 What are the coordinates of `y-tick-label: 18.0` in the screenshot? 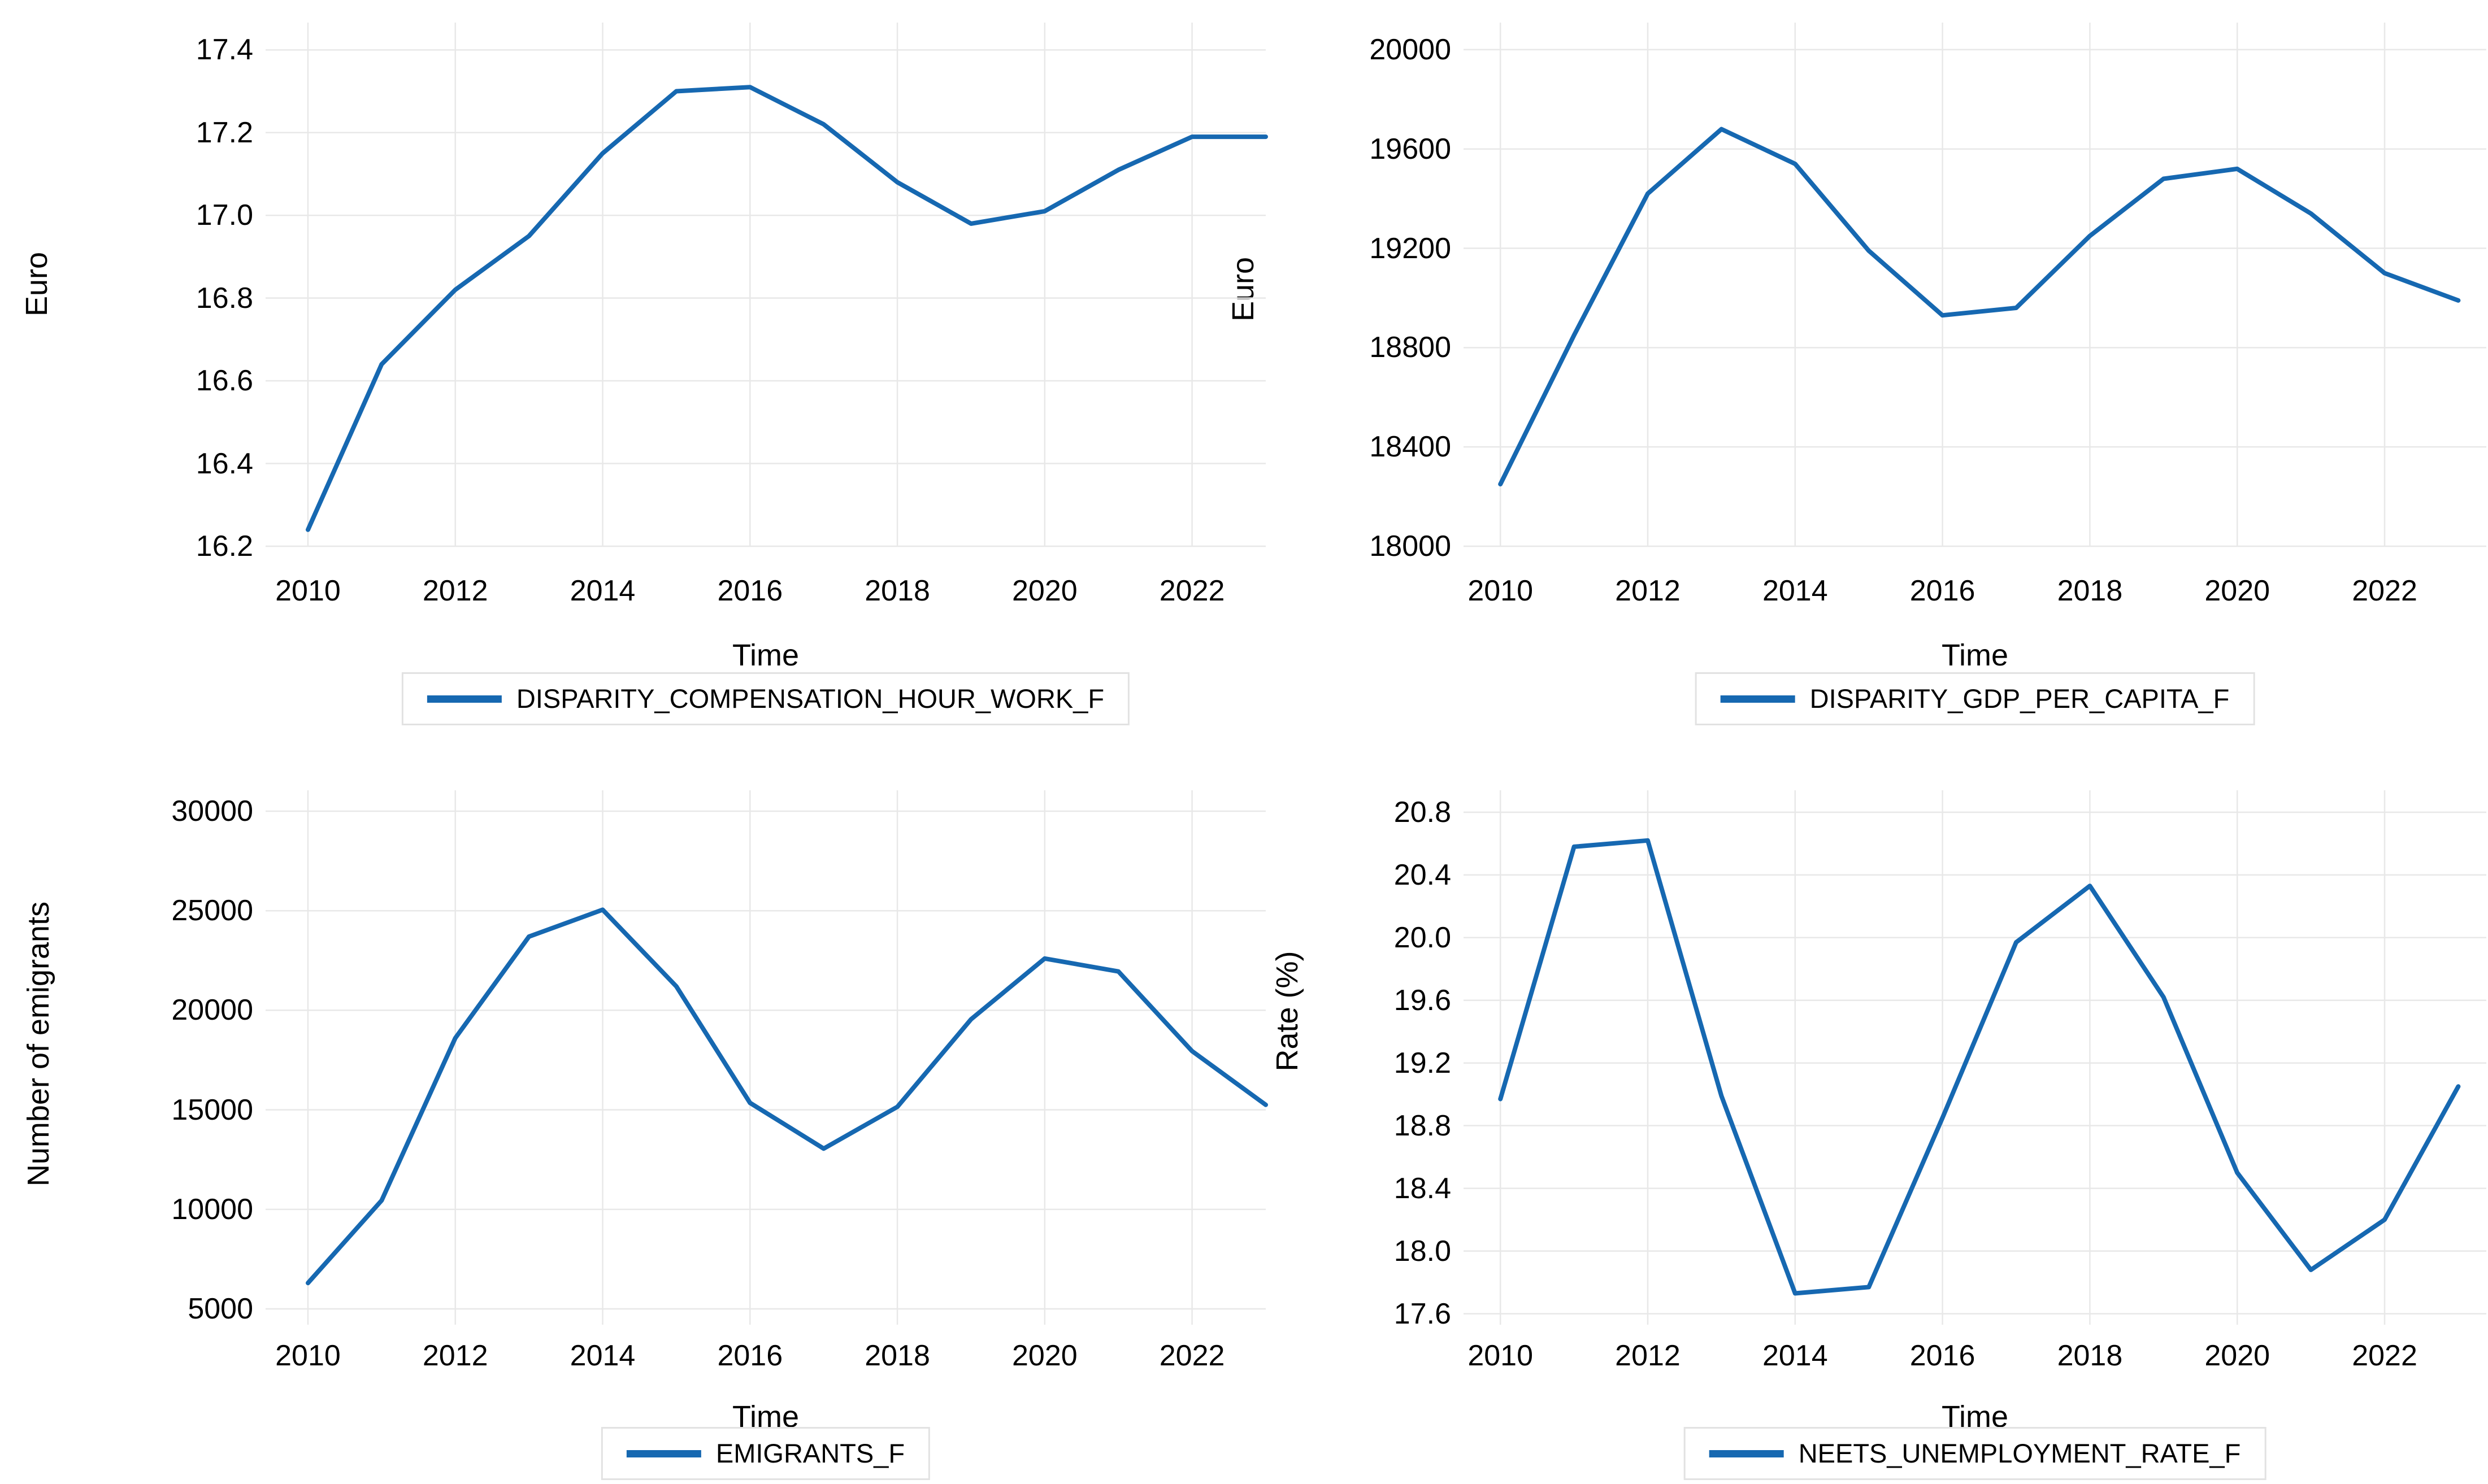 It's located at (1422, 1251).